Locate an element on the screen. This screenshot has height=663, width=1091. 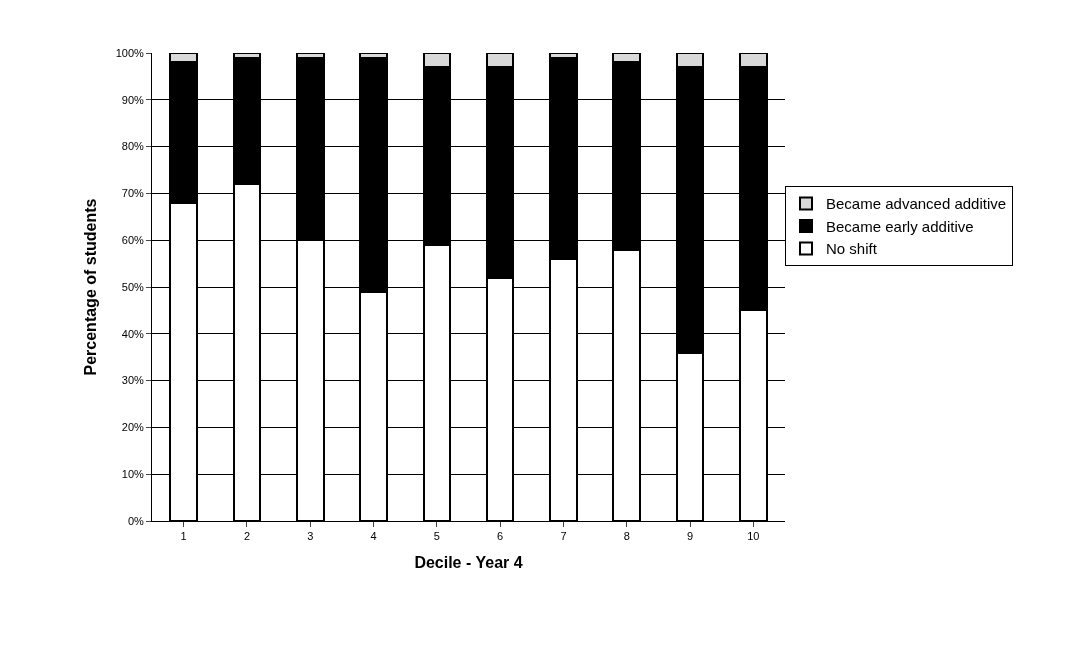
x-tick-label: 9 is located at coordinates (690, 536).